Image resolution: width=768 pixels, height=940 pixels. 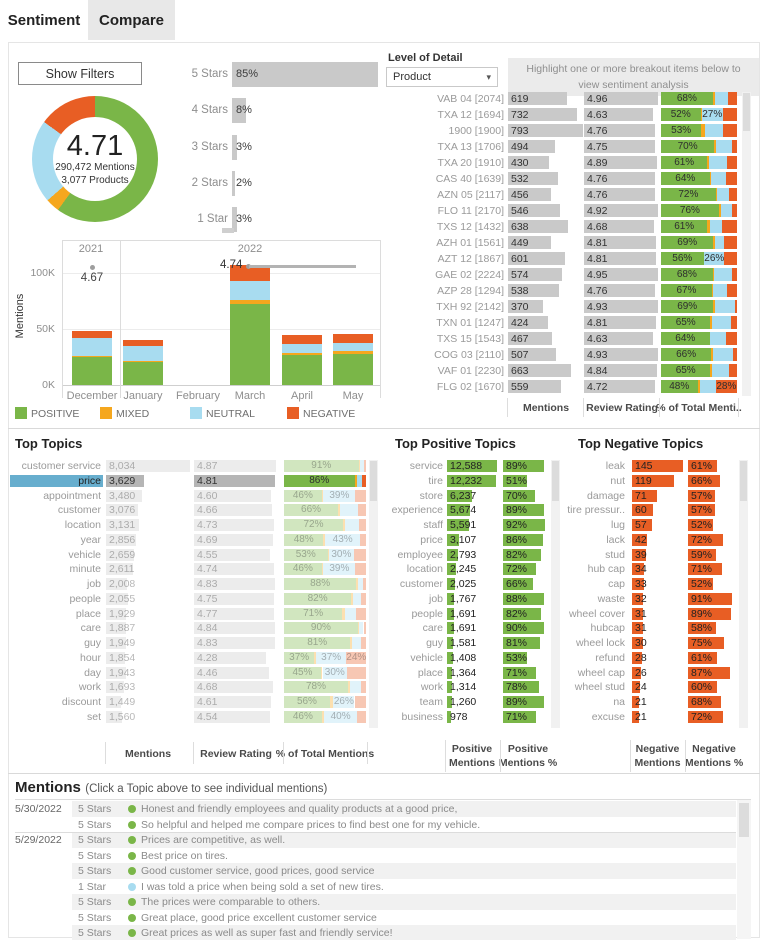 What do you see at coordinates (61, 466) in the screenshot?
I see `topic-row-label: customer service` at bounding box center [61, 466].